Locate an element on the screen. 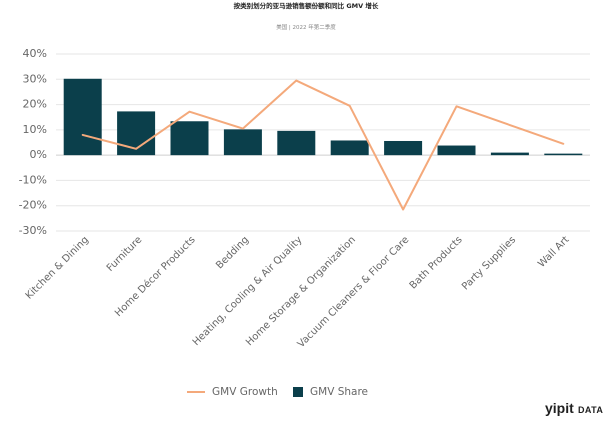  y-tick-label: -10% is located at coordinates (33, 179).